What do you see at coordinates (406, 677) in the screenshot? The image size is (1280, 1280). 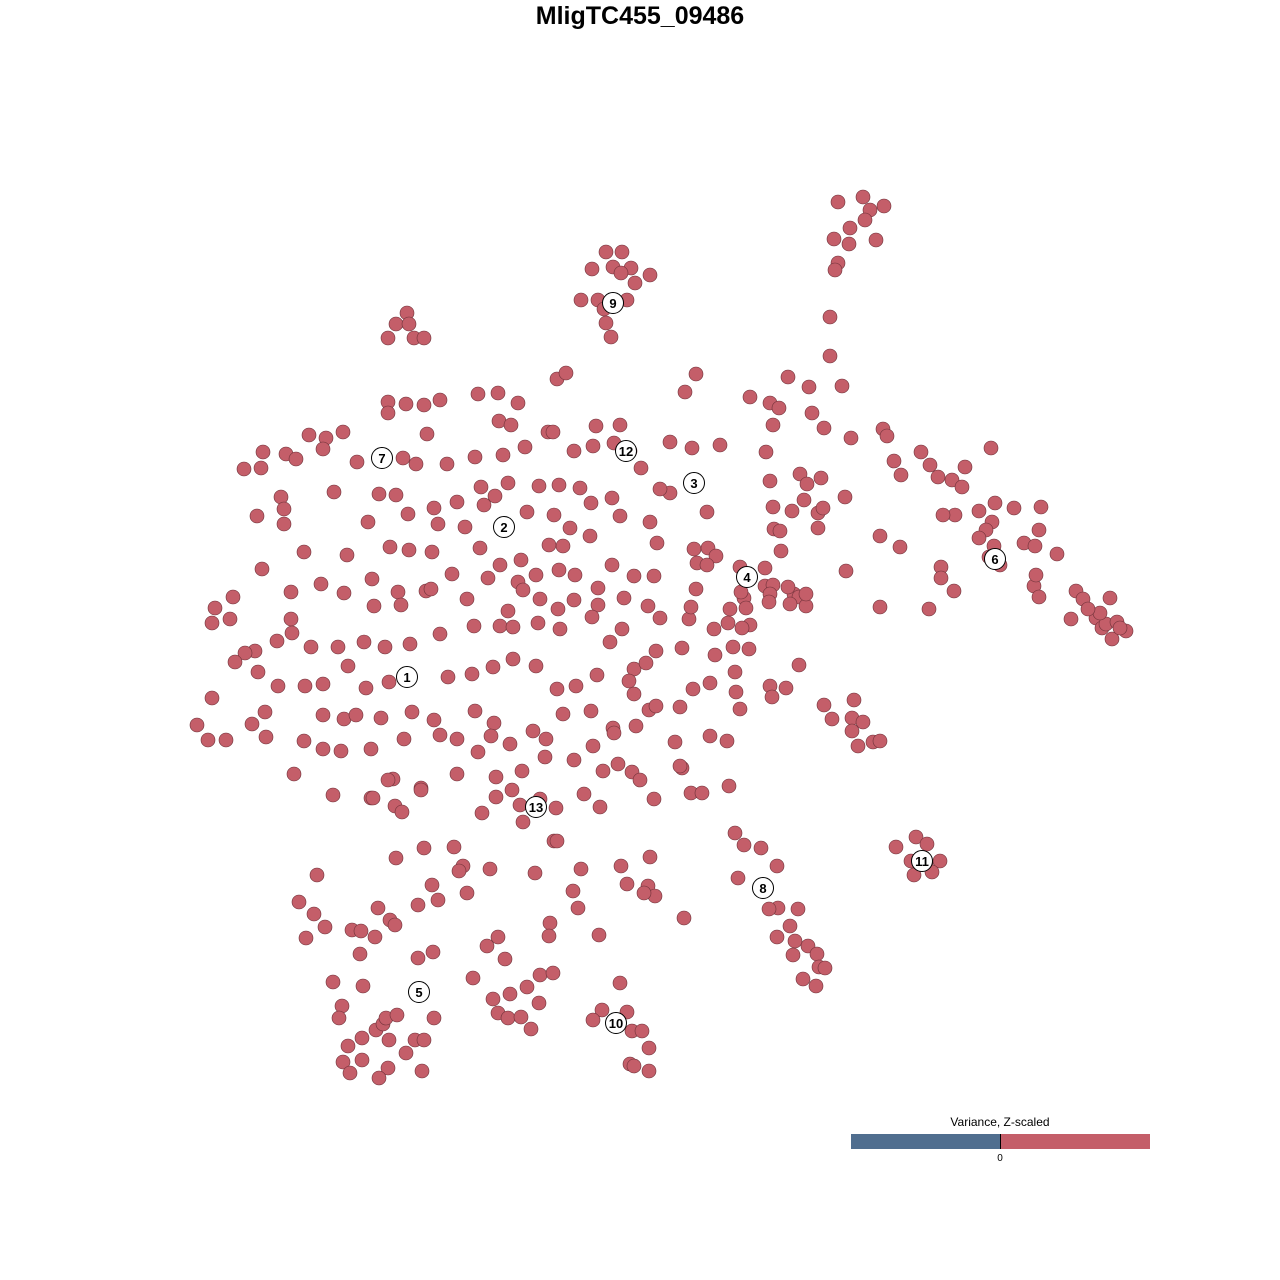 I see `cluster-label-text: 1` at bounding box center [406, 677].